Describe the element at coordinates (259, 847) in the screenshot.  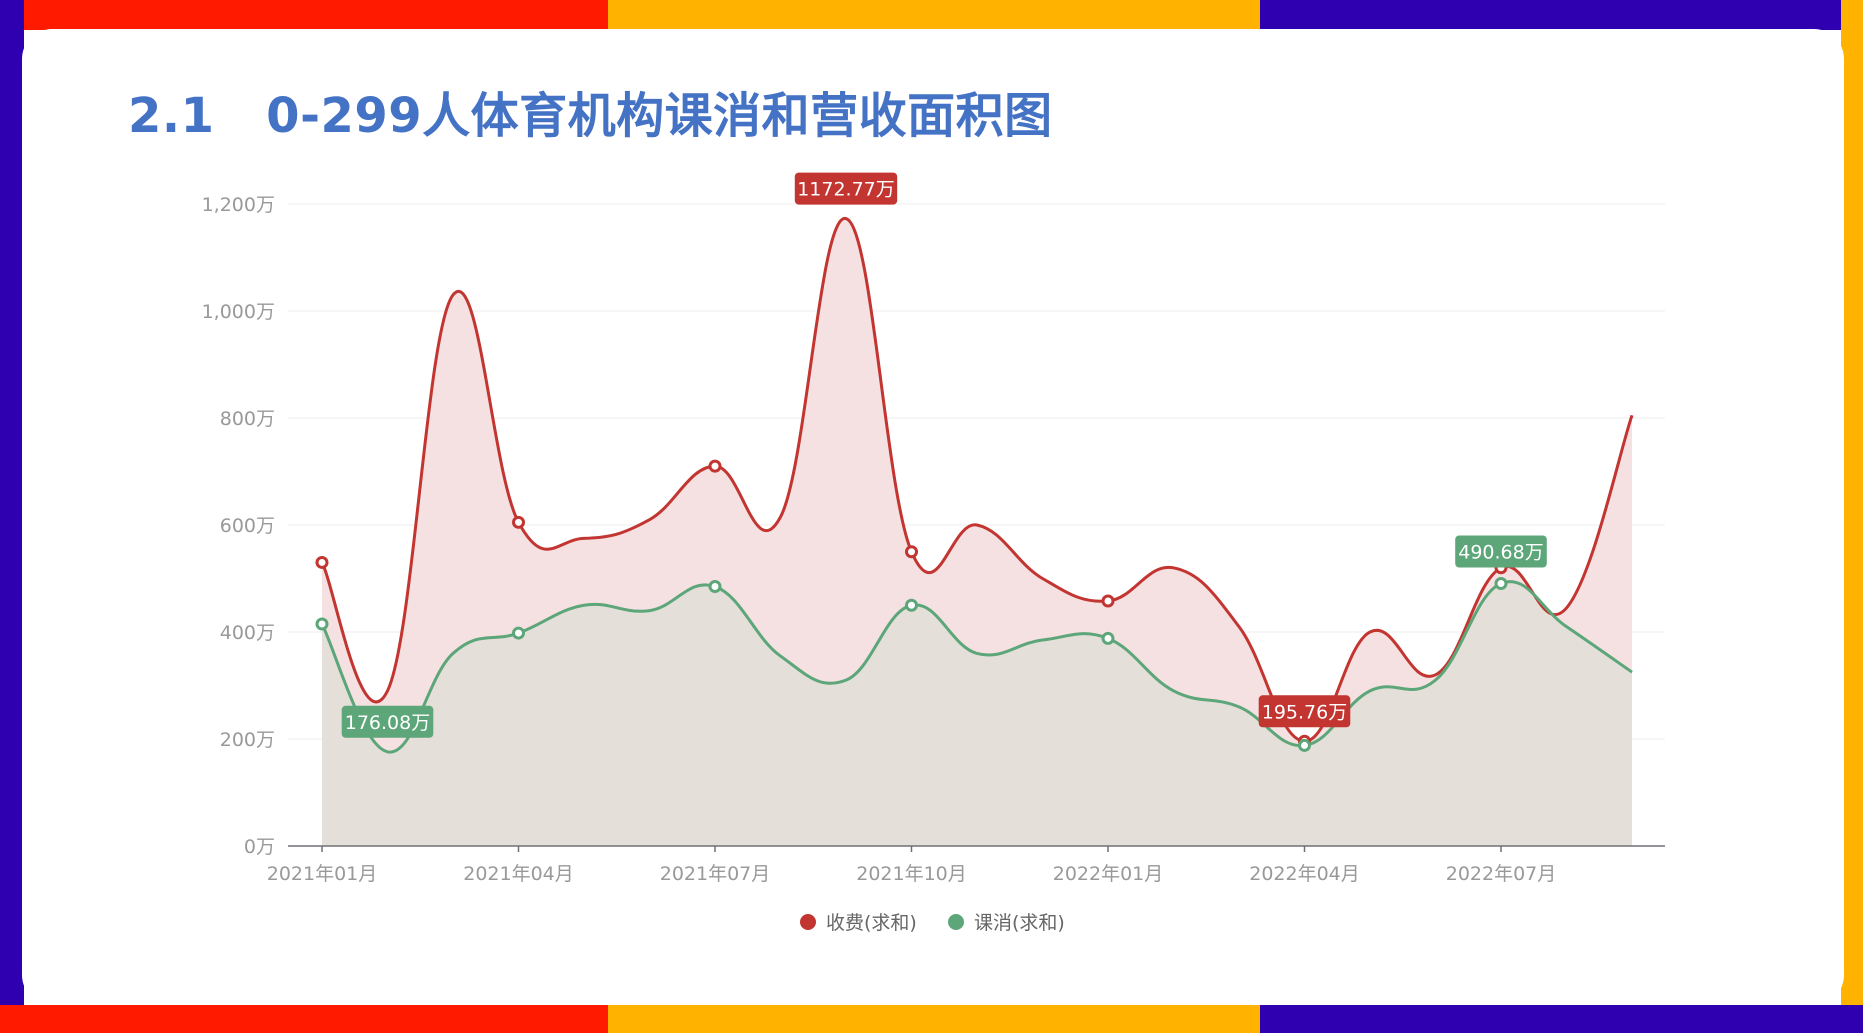
I see `y-tick-label: 0万` at that location.